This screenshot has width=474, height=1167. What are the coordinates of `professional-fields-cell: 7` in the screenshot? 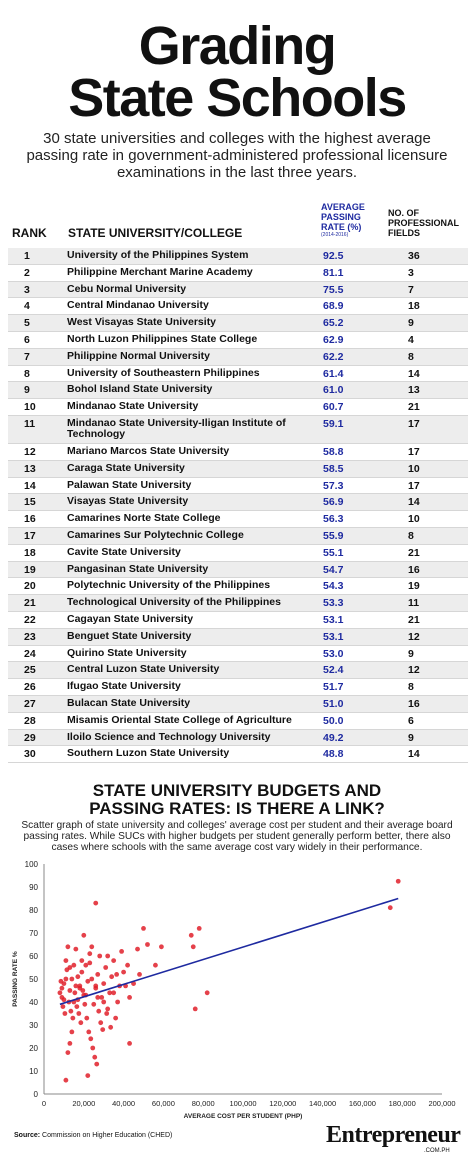 It's located at (411, 289).